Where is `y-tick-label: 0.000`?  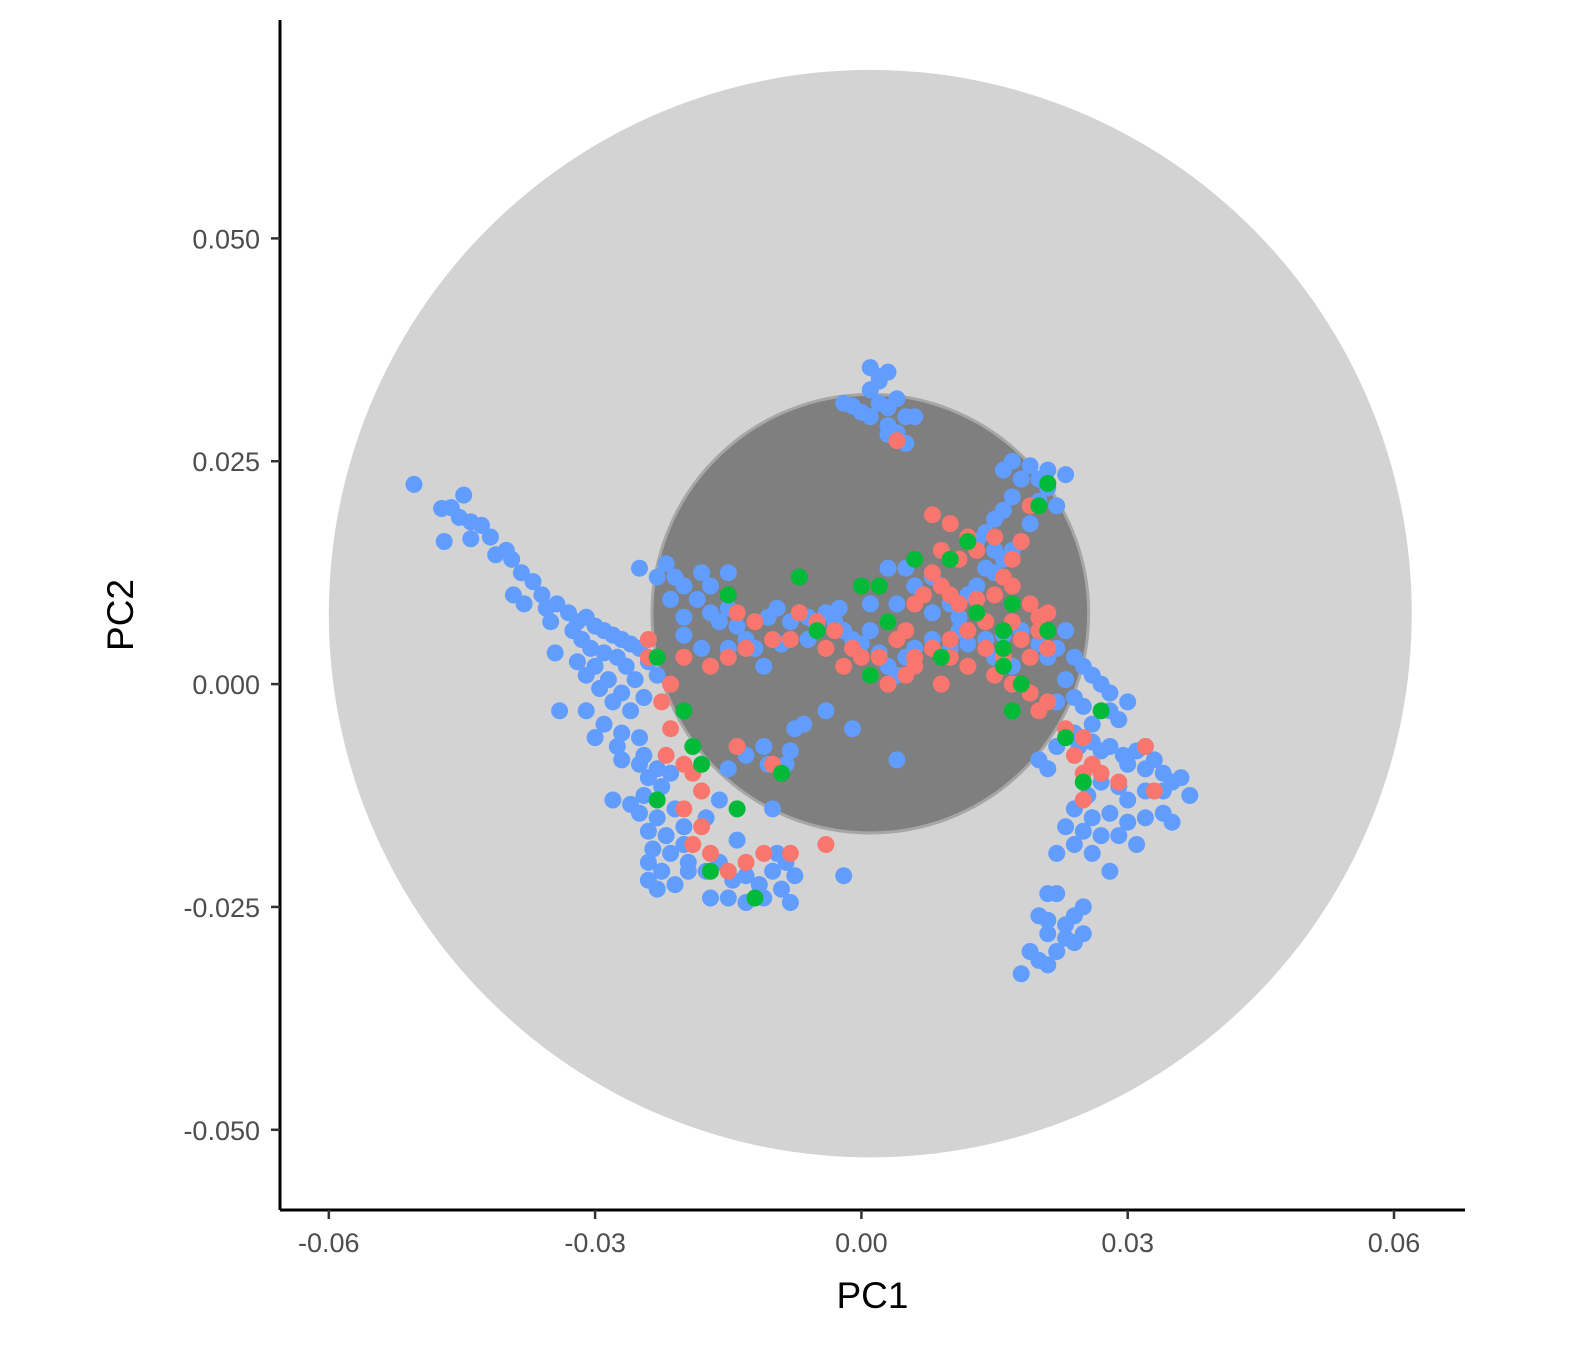
y-tick-label: 0.000 is located at coordinates (226, 685).